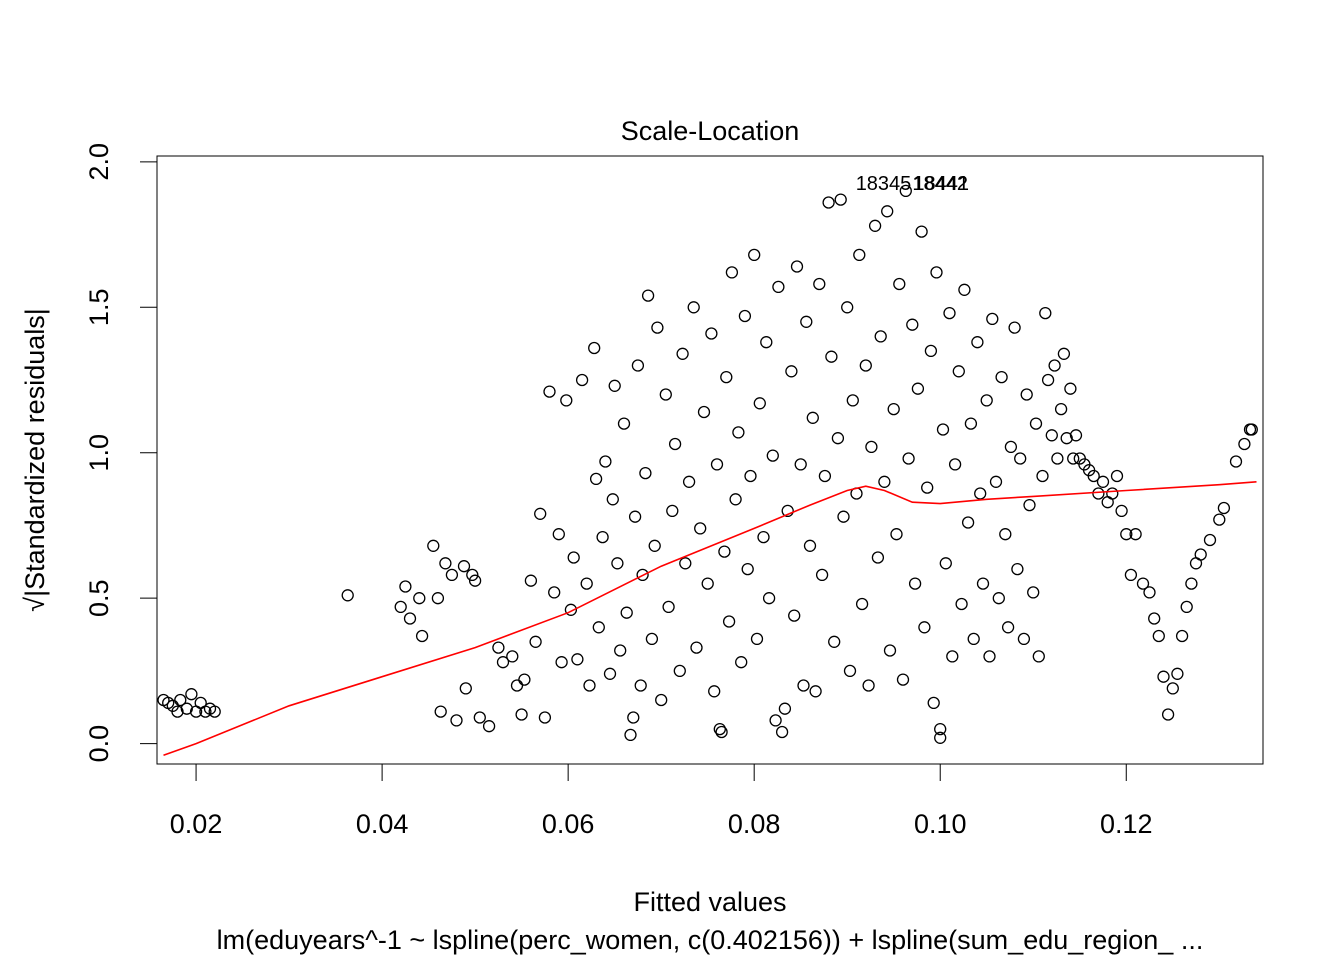 The width and height of the screenshot is (1344, 965). I want to click on outlier-label: 18345, so click(884, 184).